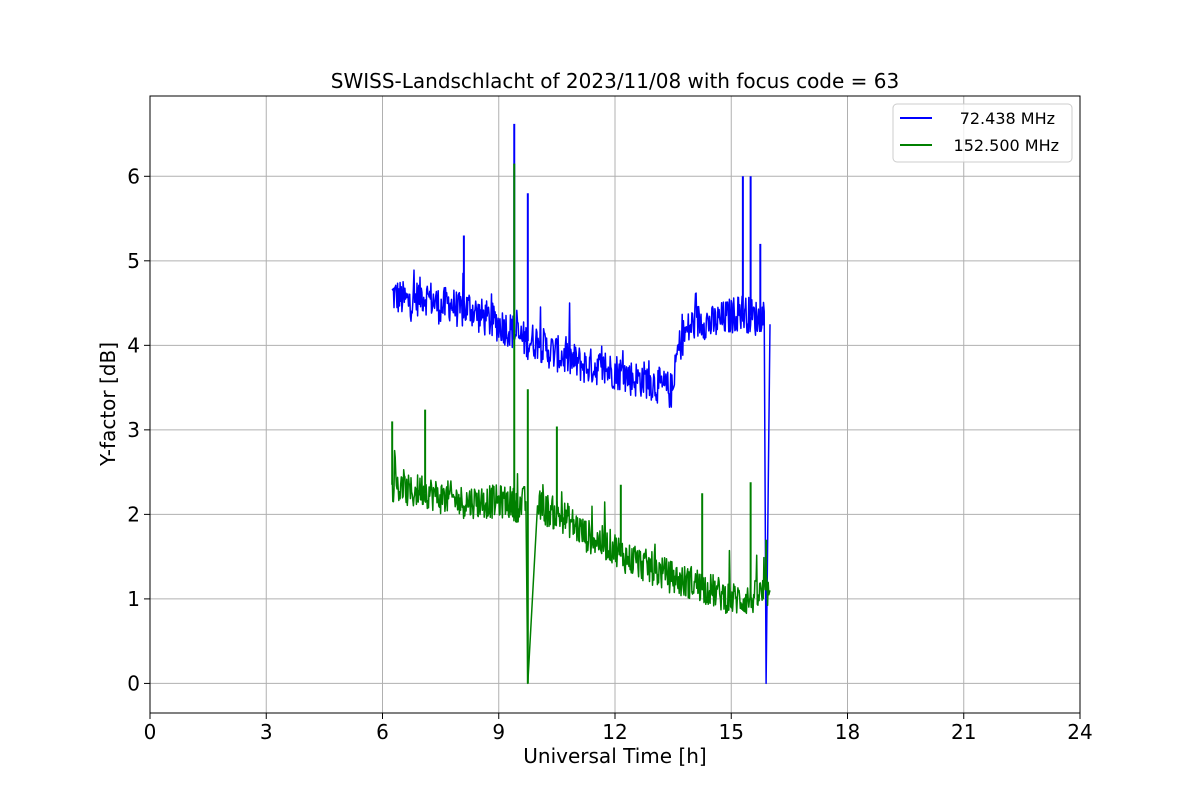 The width and height of the screenshot is (1200, 800). I want to click on y-tick-label: 4, so click(133, 345).